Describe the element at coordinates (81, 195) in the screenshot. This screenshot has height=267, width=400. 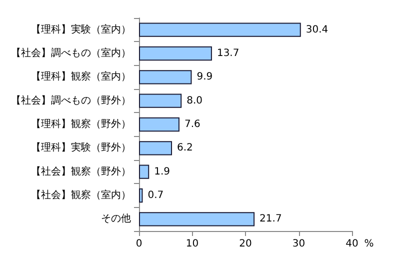
I see `y-tick-label: 【社会】観察（室内）` at that location.